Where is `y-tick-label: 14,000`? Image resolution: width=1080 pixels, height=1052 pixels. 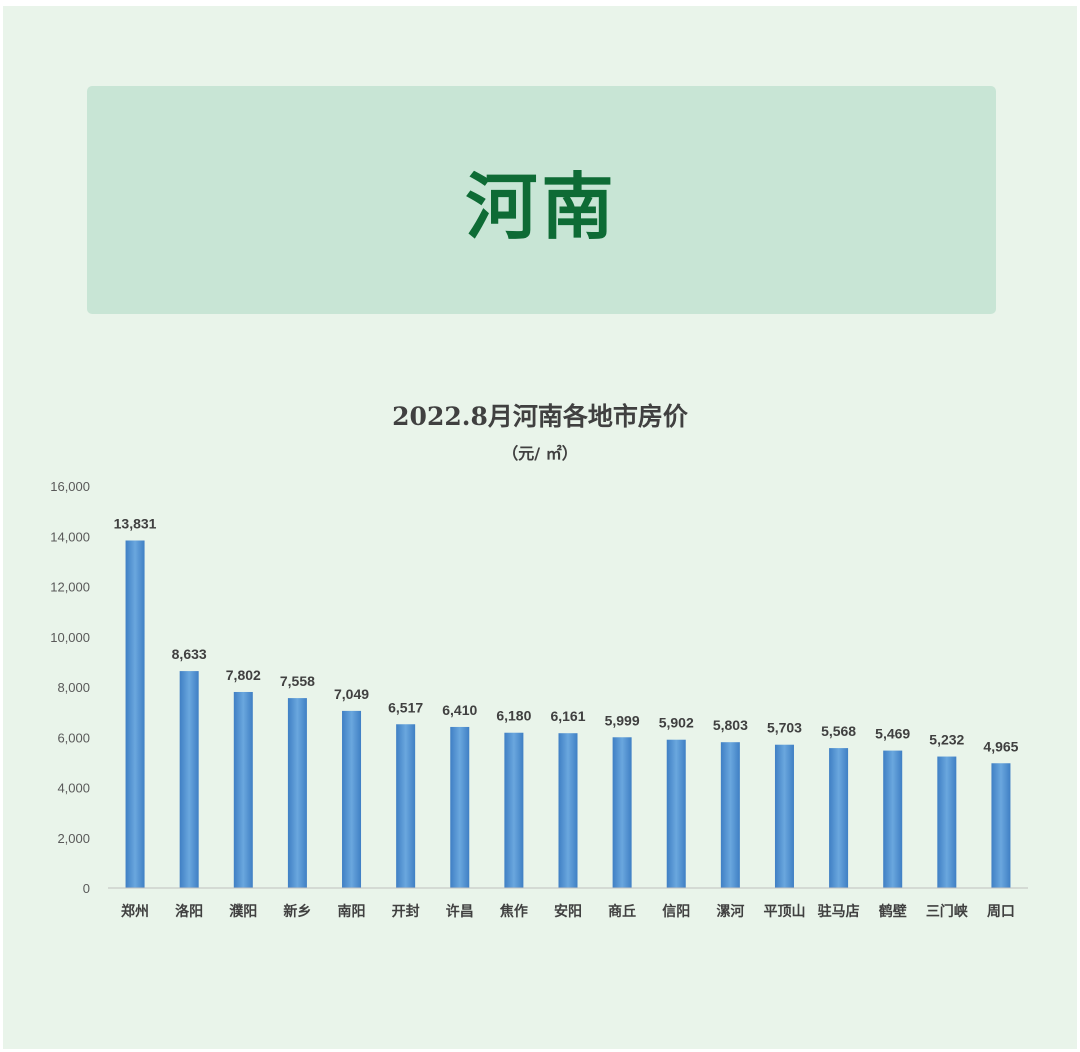 y-tick-label: 14,000 is located at coordinates (70, 536).